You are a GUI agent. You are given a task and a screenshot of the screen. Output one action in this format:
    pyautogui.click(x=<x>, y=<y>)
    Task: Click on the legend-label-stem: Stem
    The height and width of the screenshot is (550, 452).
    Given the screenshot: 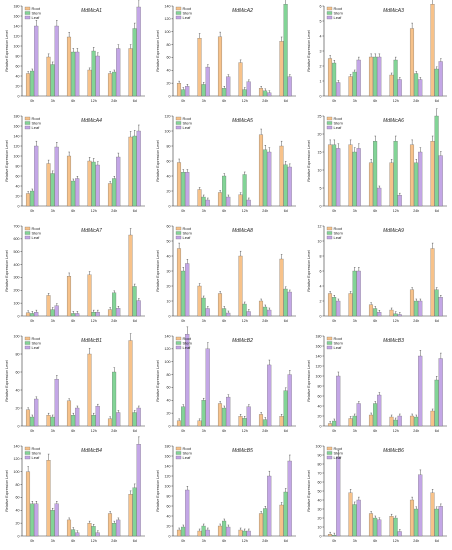 What is the action you would take?
    pyautogui.click(x=188, y=12)
    